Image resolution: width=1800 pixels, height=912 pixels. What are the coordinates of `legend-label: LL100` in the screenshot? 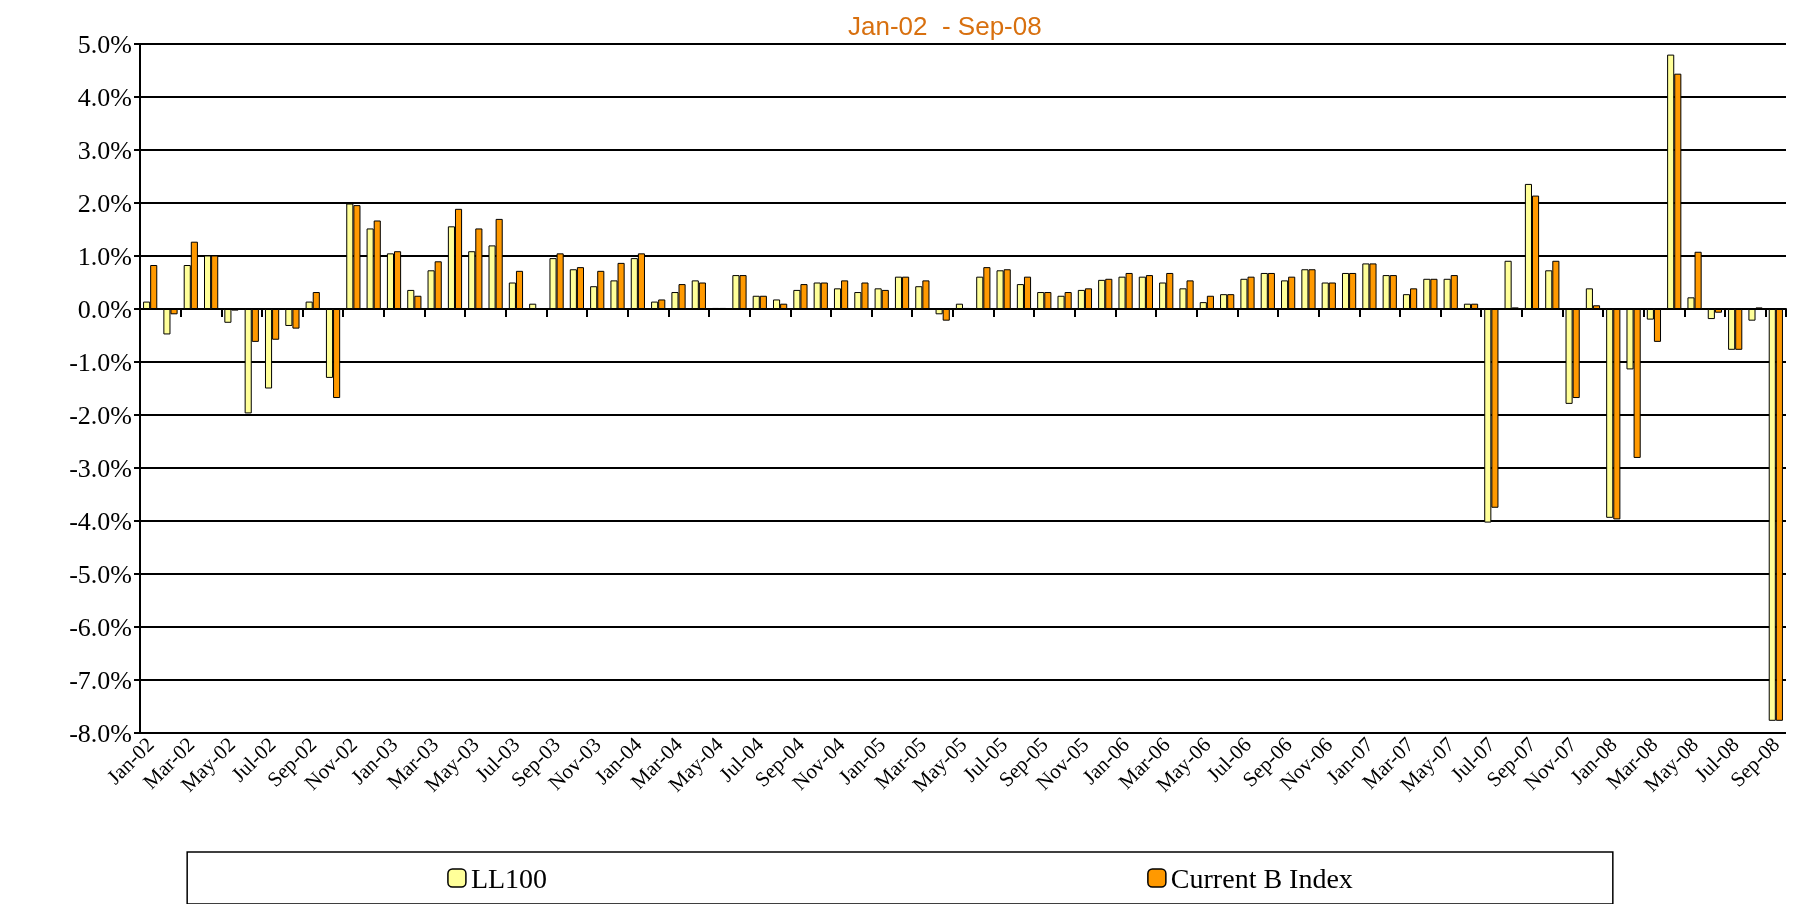 It's located at (509, 878).